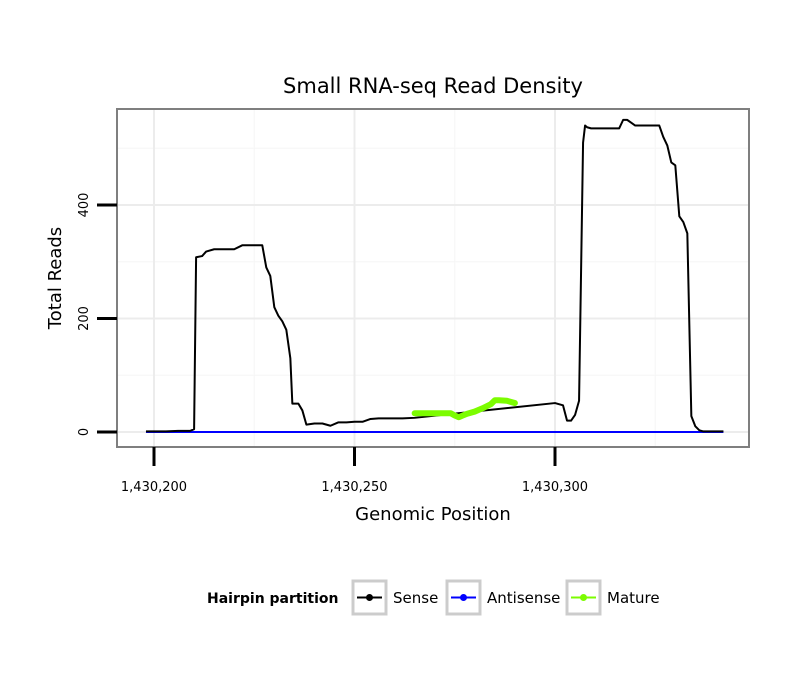  What do you see at coordinates (84, 432) in the screenshot?
I see `y-tick-label: 0` at bounding box center [84, 432].